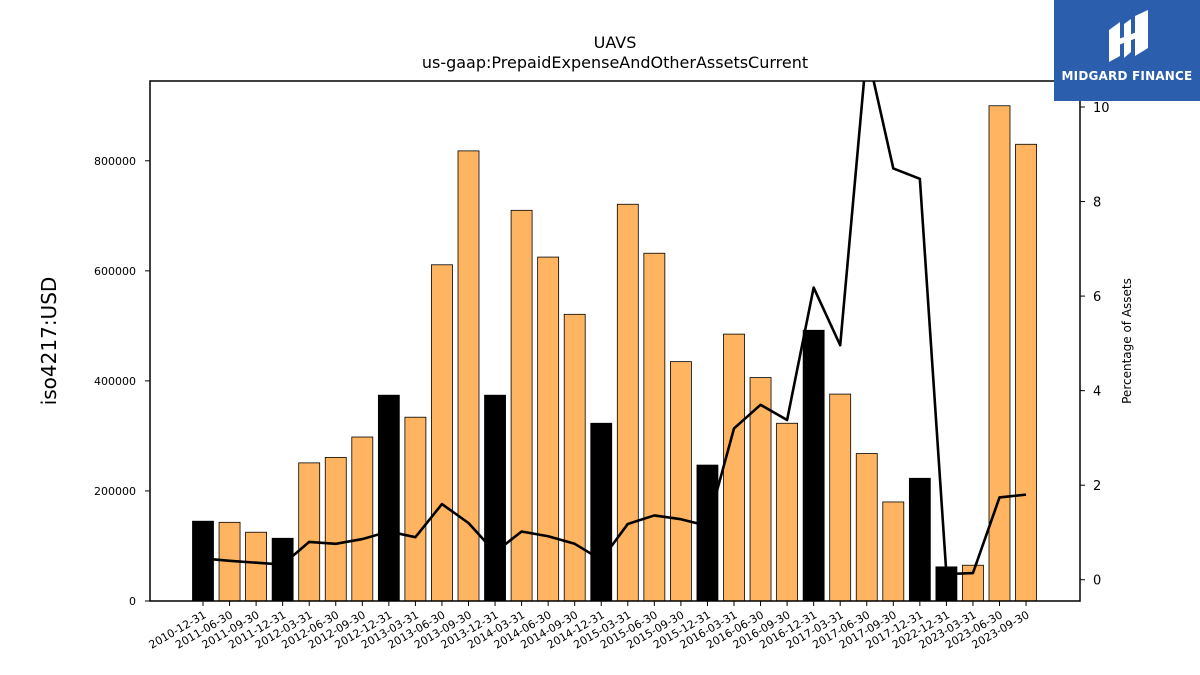  Describe the element at coordinates (132, 601) in the screenshot. I see `y-tick-label: 0` at that location.